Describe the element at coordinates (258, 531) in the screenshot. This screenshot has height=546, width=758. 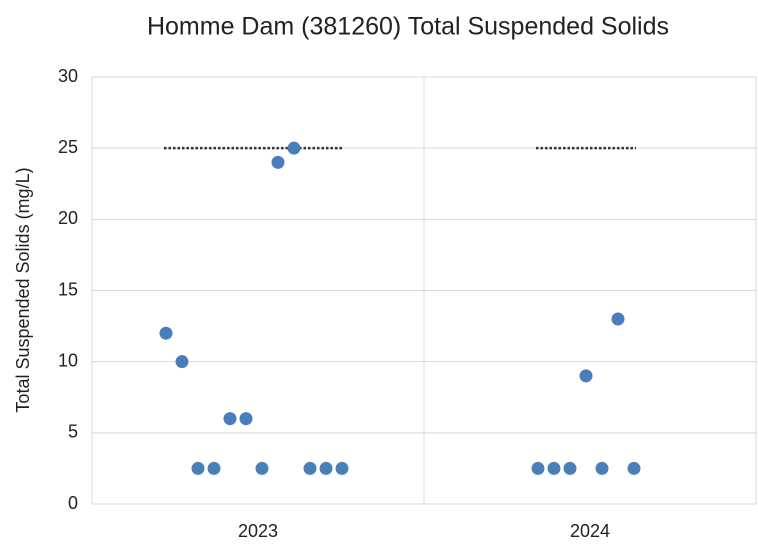
I see `x-tick-label: 2023` at that location.